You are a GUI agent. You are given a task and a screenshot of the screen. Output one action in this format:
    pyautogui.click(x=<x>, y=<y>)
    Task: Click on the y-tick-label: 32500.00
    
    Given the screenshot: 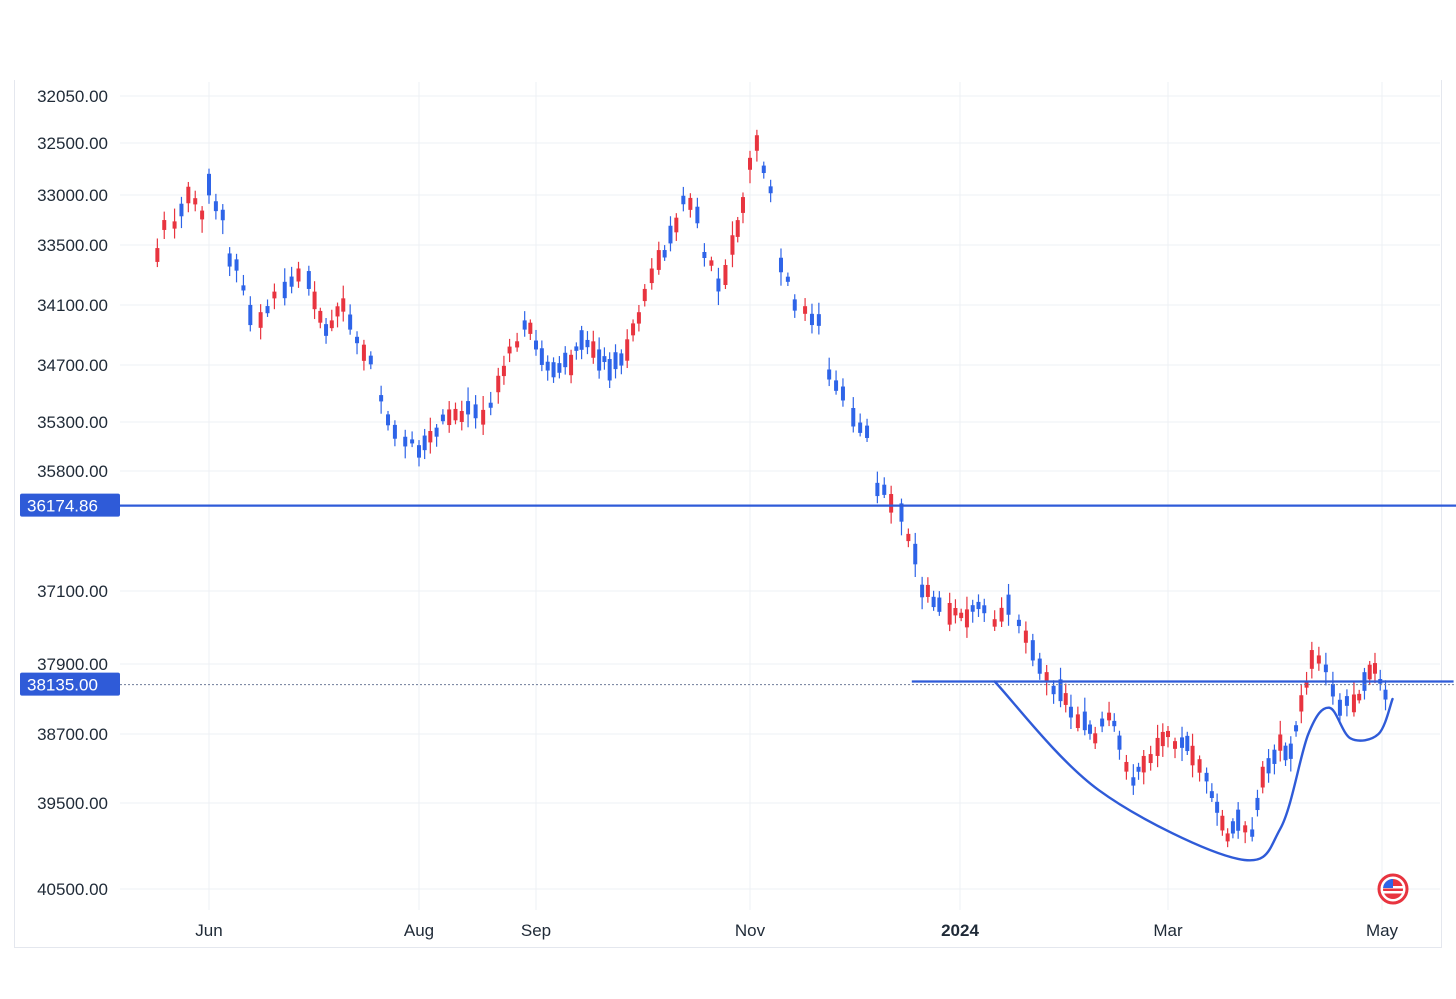 What is the action you would take?
    pyautogui.click(x=72, y=143)
    